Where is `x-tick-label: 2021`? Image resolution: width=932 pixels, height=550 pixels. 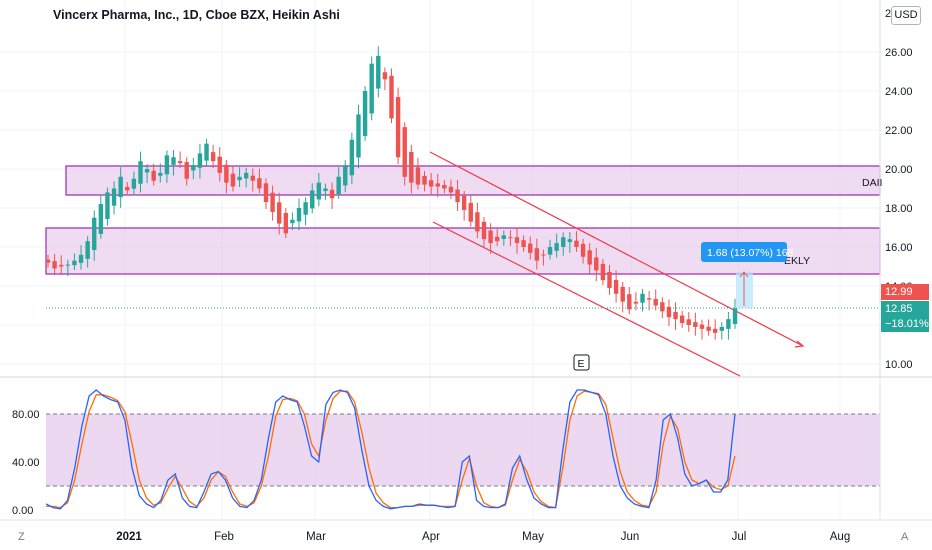 x-tick-label: 2021 is located at coordinates (129, 537).